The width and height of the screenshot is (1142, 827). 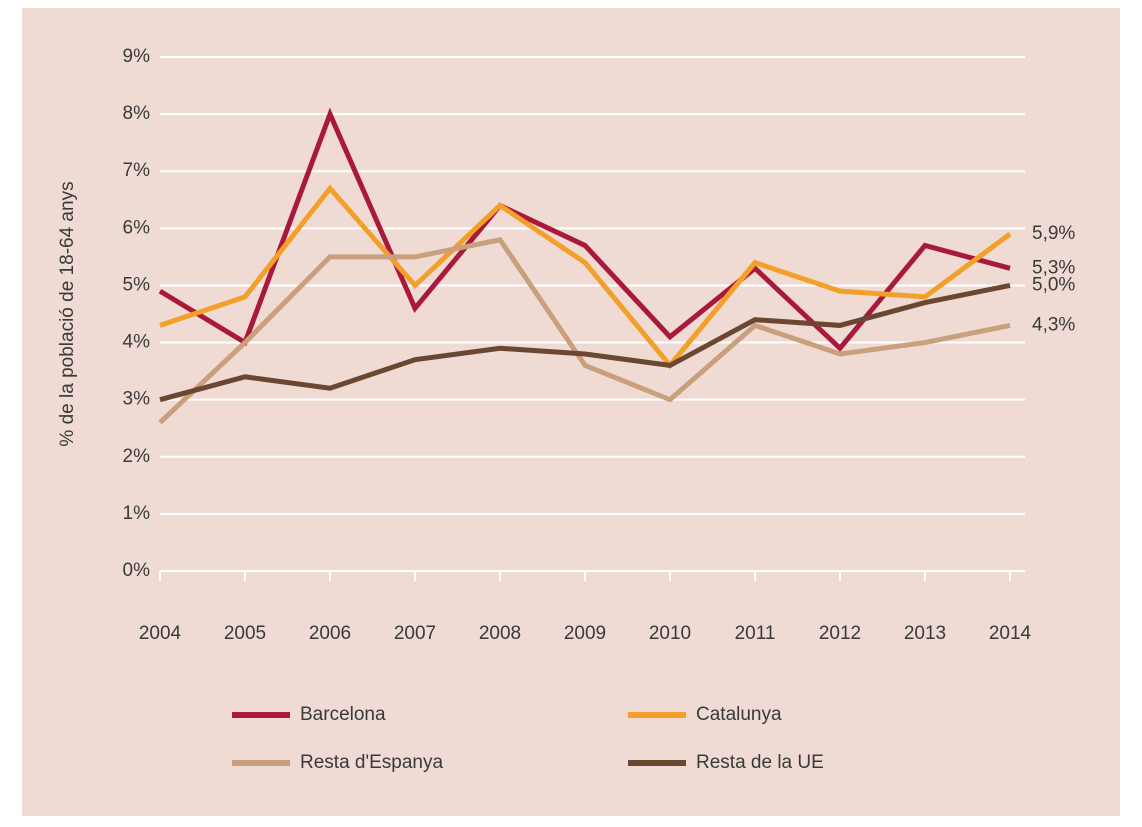 What do you see at coordinates (1053, 267) in the screenshot?
I see `end-label: 5,3%` at bounding box center [1053, 267].